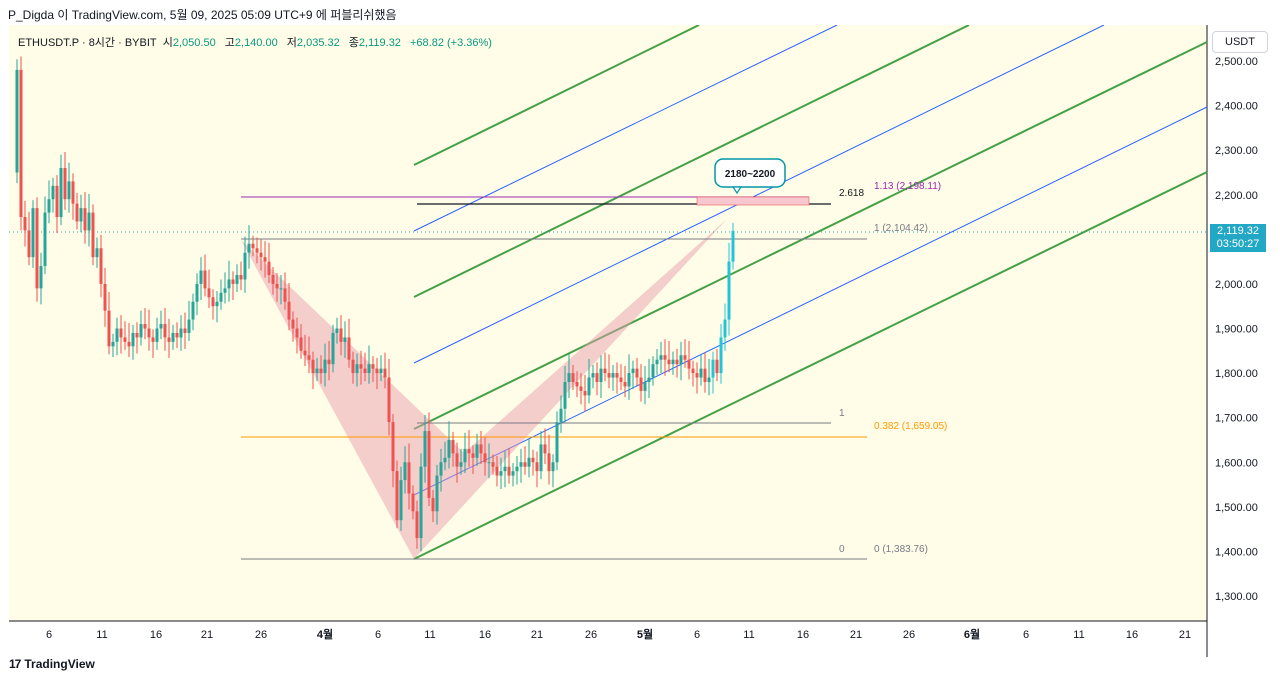  I want to click on open-label: 시, so click(167, 43).